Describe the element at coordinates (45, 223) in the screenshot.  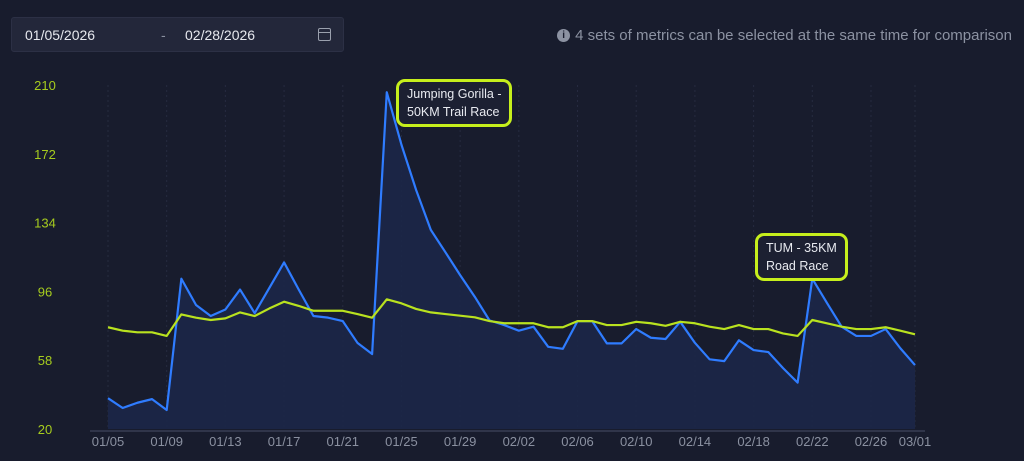
I see `y-tick-label: 134` at that location.